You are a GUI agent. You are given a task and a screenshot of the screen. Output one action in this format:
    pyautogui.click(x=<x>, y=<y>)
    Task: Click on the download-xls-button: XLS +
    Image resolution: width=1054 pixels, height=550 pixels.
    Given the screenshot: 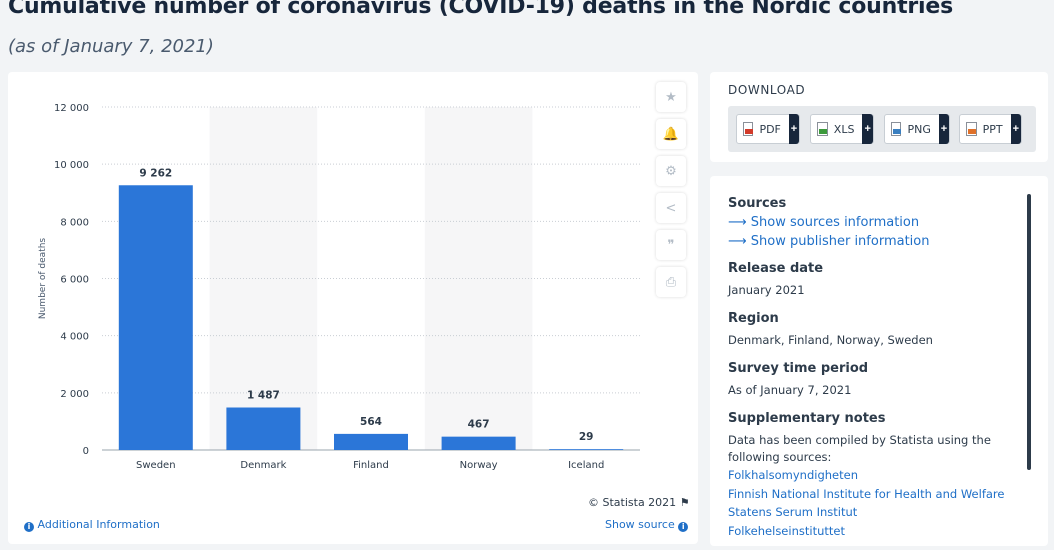 What is the action you would take?
    pyautogui.click(x=842, y=129)
    